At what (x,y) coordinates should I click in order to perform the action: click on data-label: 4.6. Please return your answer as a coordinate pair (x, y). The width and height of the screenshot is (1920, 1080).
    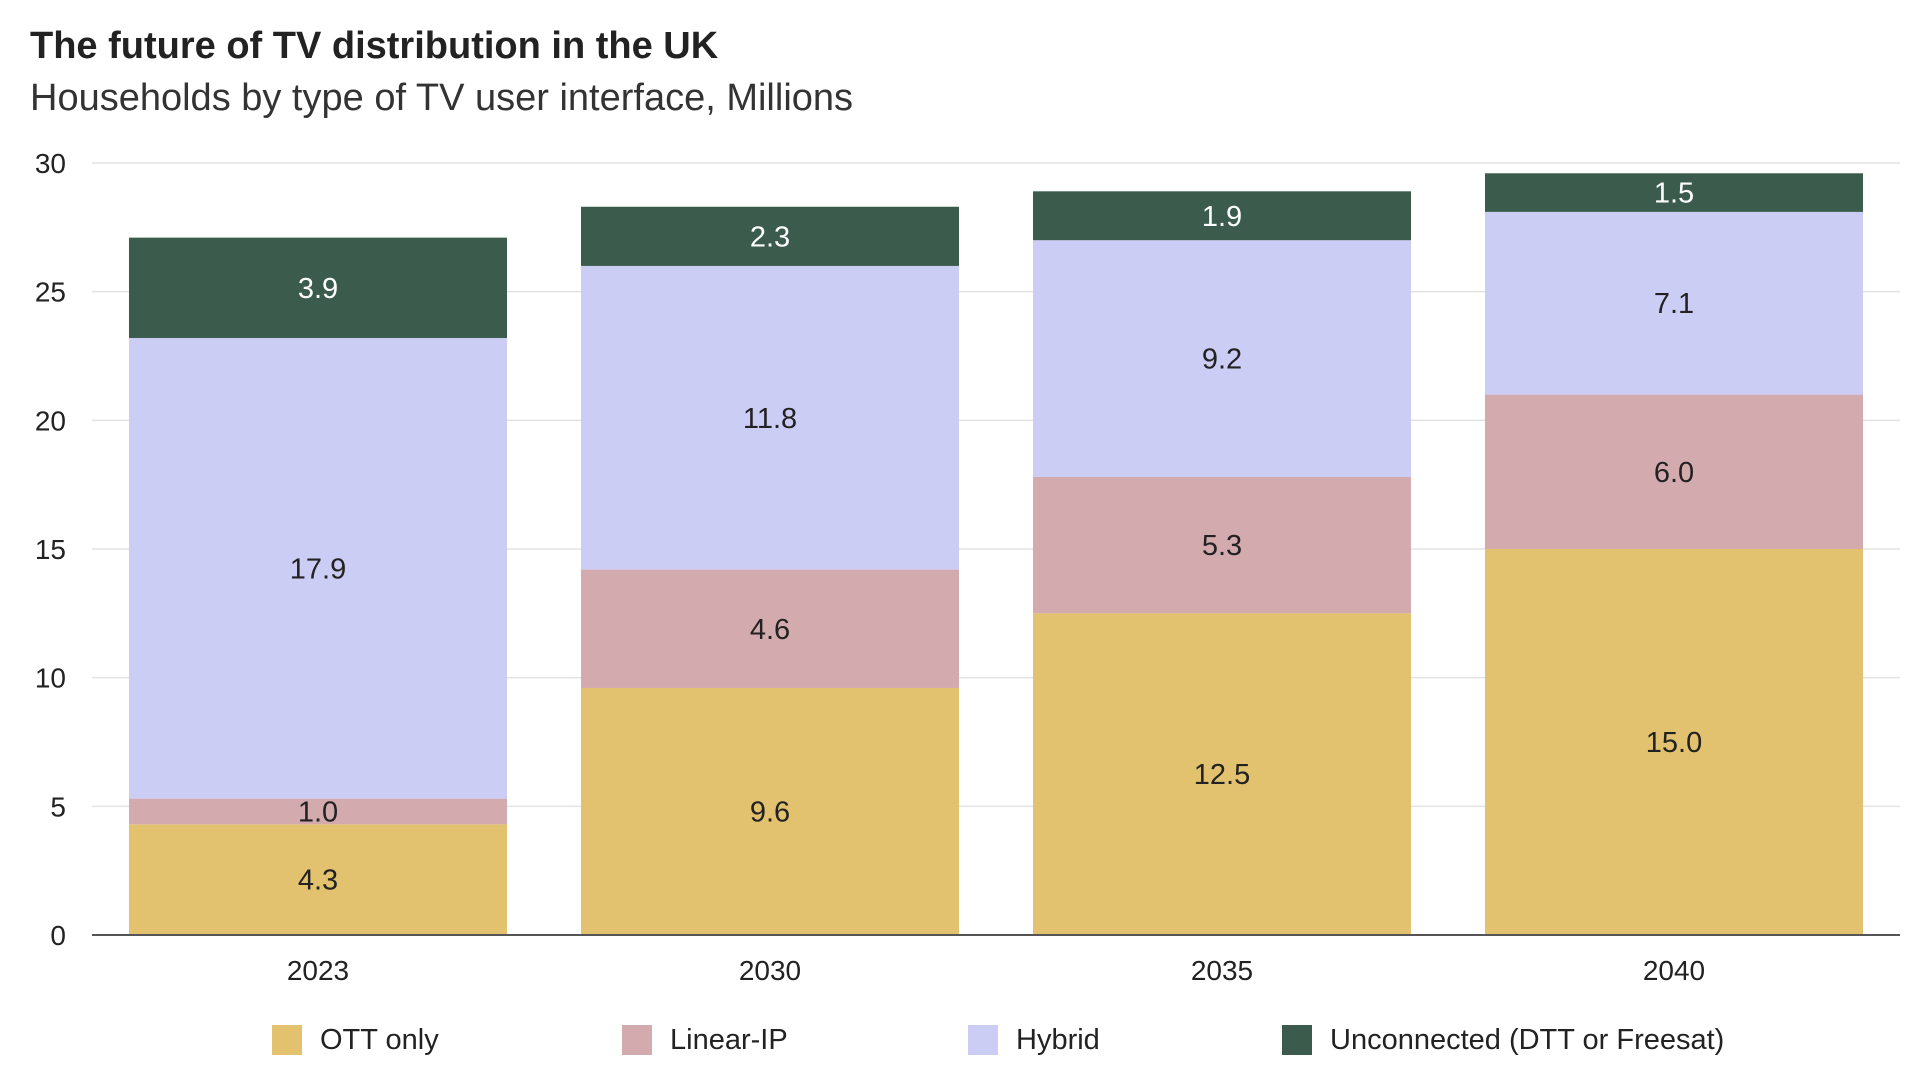
    Looking at the image, I should click on (770, 630).